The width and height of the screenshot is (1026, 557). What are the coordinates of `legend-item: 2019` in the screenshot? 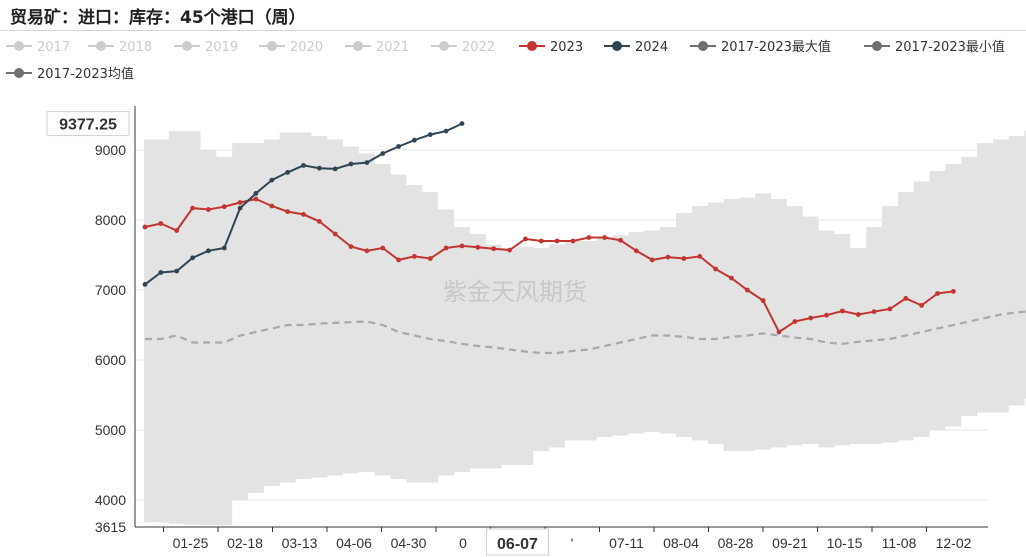 It's located at (206, 47).